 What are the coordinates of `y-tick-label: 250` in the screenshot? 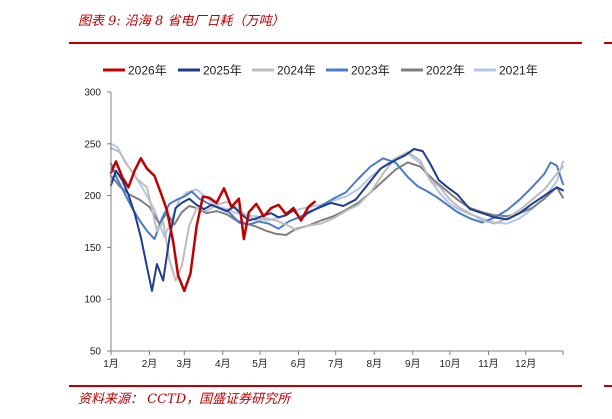 It's located at (92, 144).